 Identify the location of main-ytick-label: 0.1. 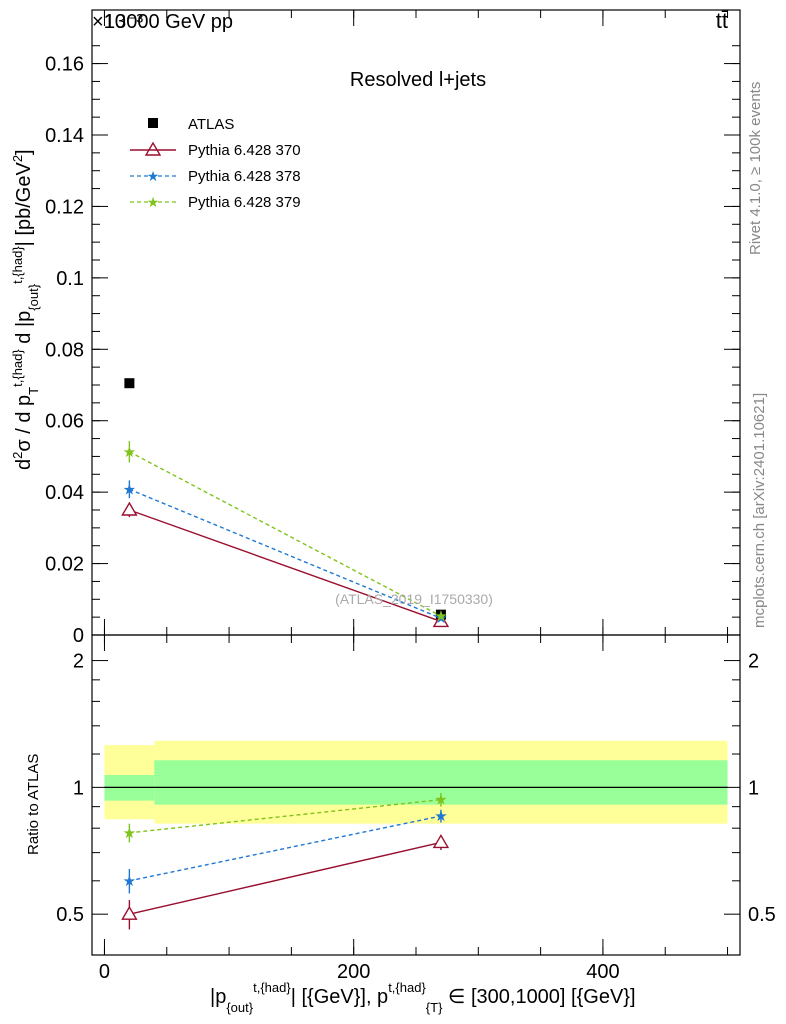
(70, 279).